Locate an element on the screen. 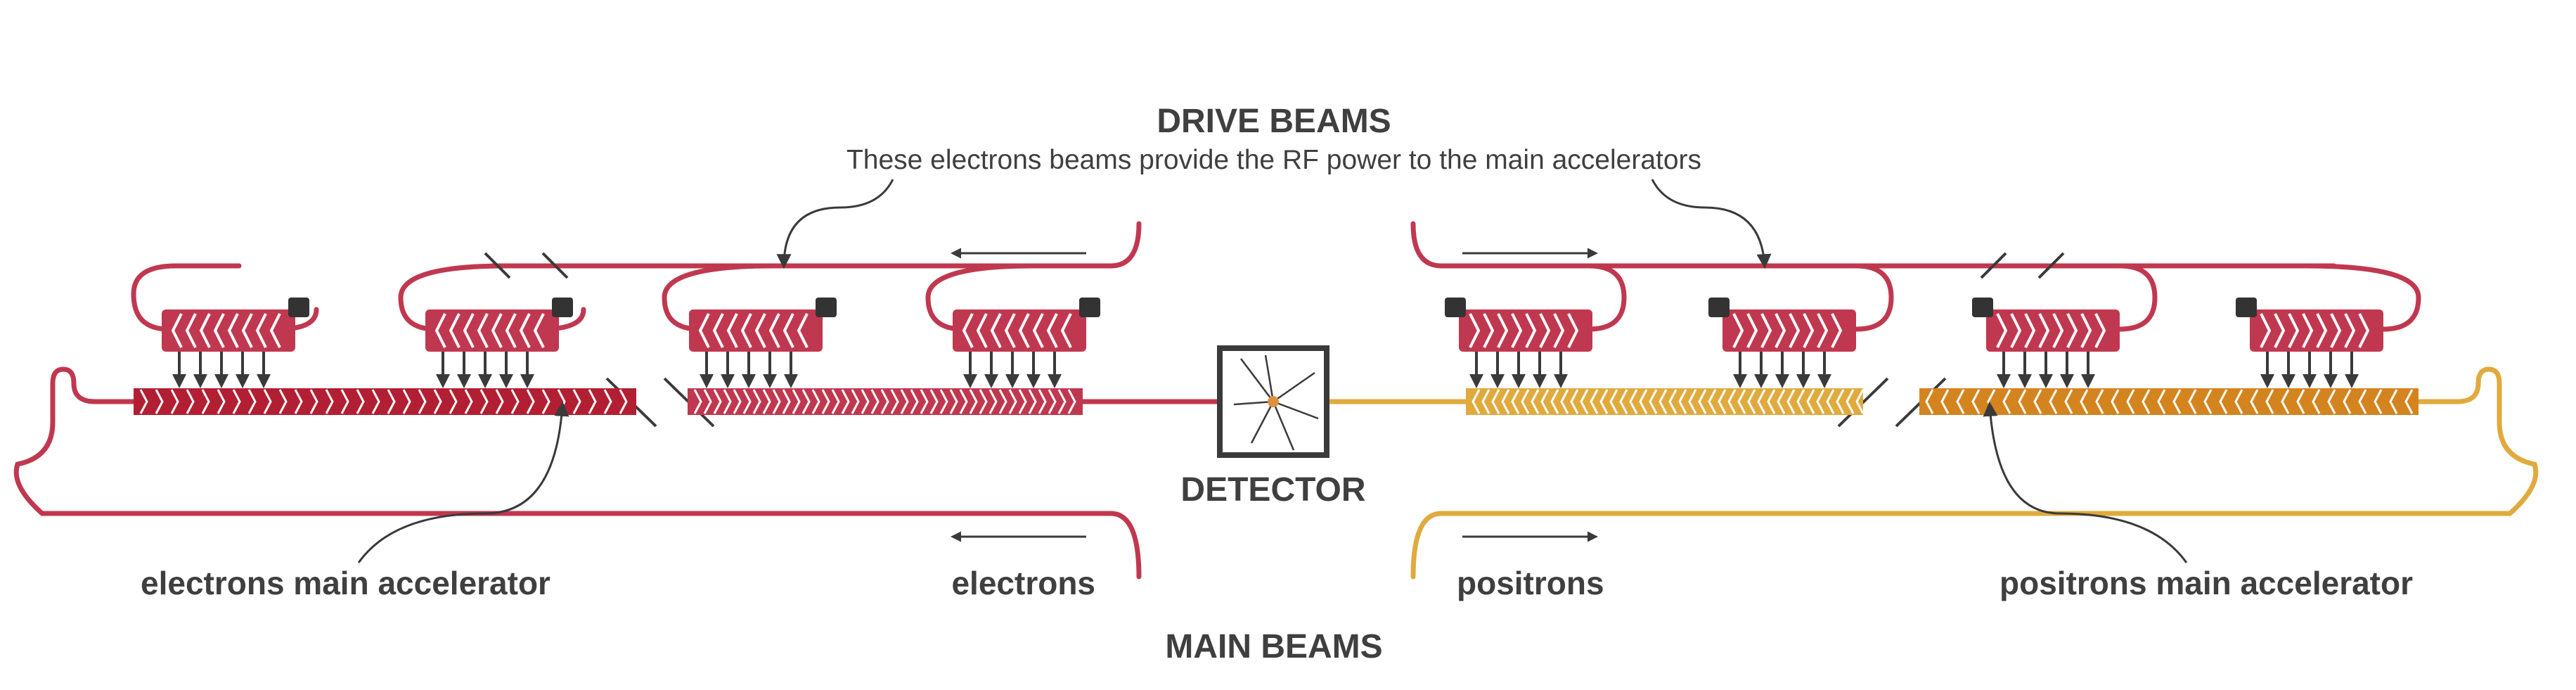 The image size is (2576, 690). decelerator-left-1-coupler is located at coordinates (298, 307).